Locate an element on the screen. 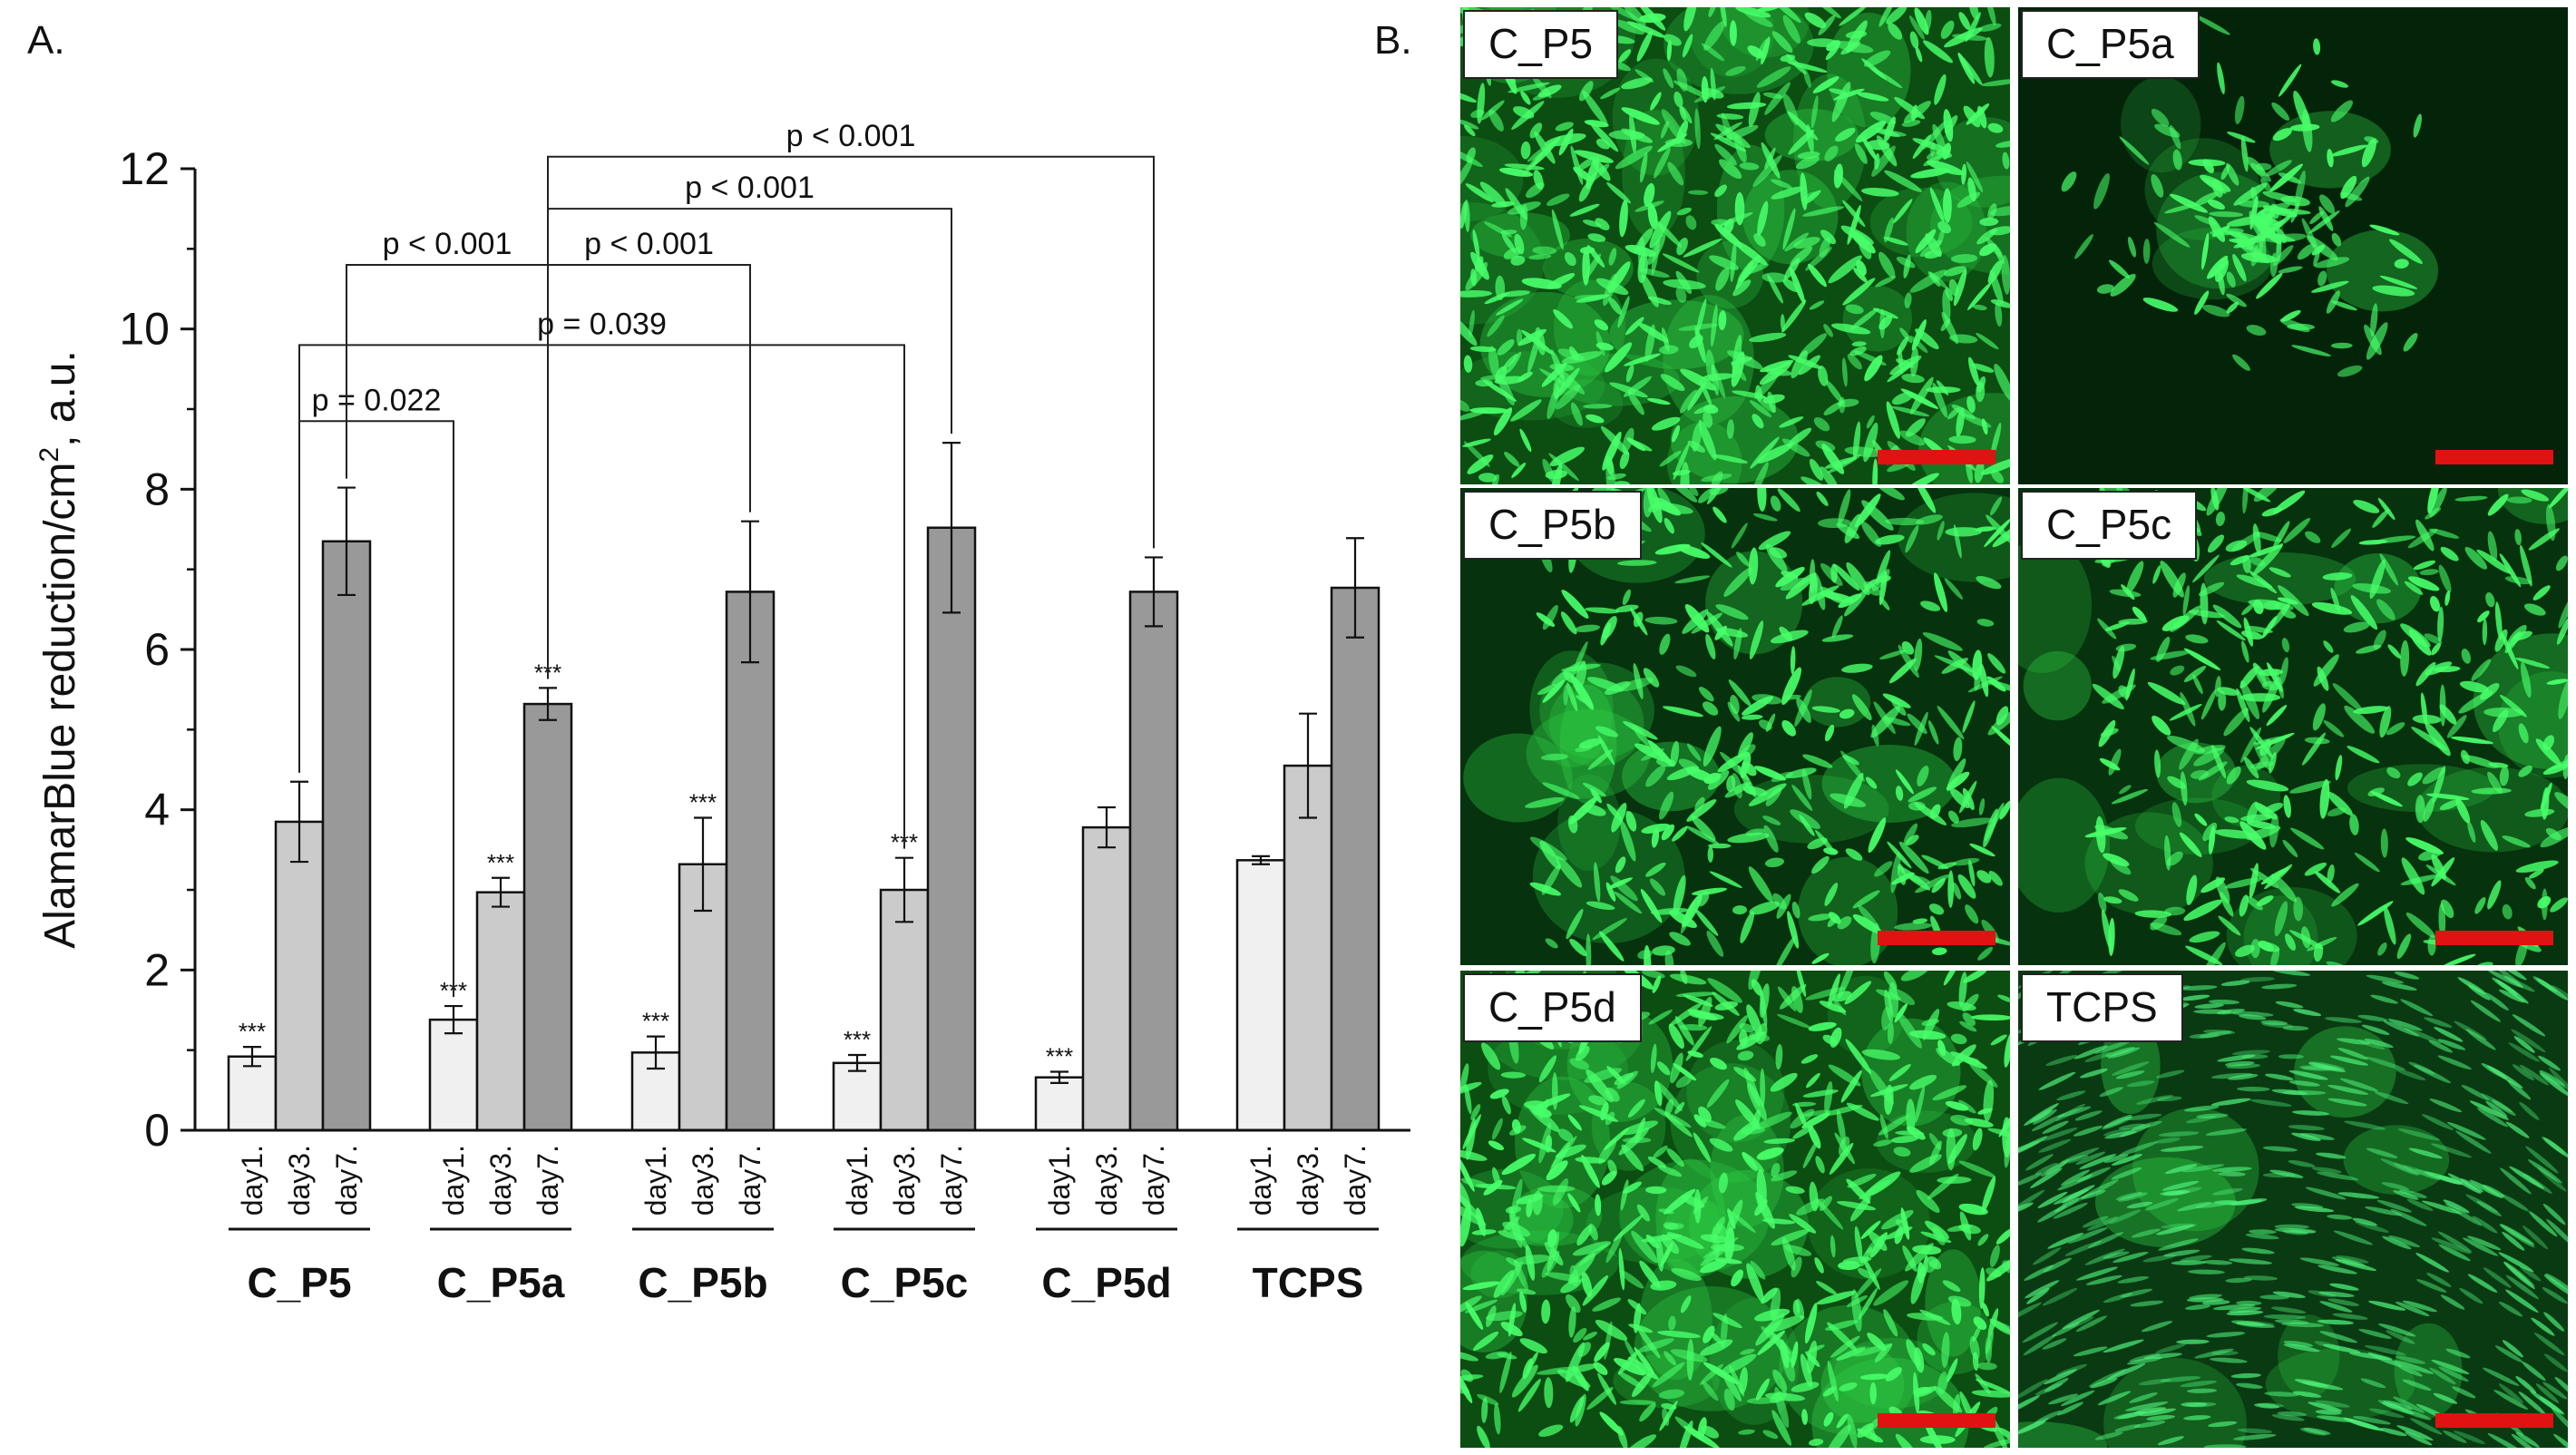  micrograph-label: C_P5 is located at coordinates (1541, 44).